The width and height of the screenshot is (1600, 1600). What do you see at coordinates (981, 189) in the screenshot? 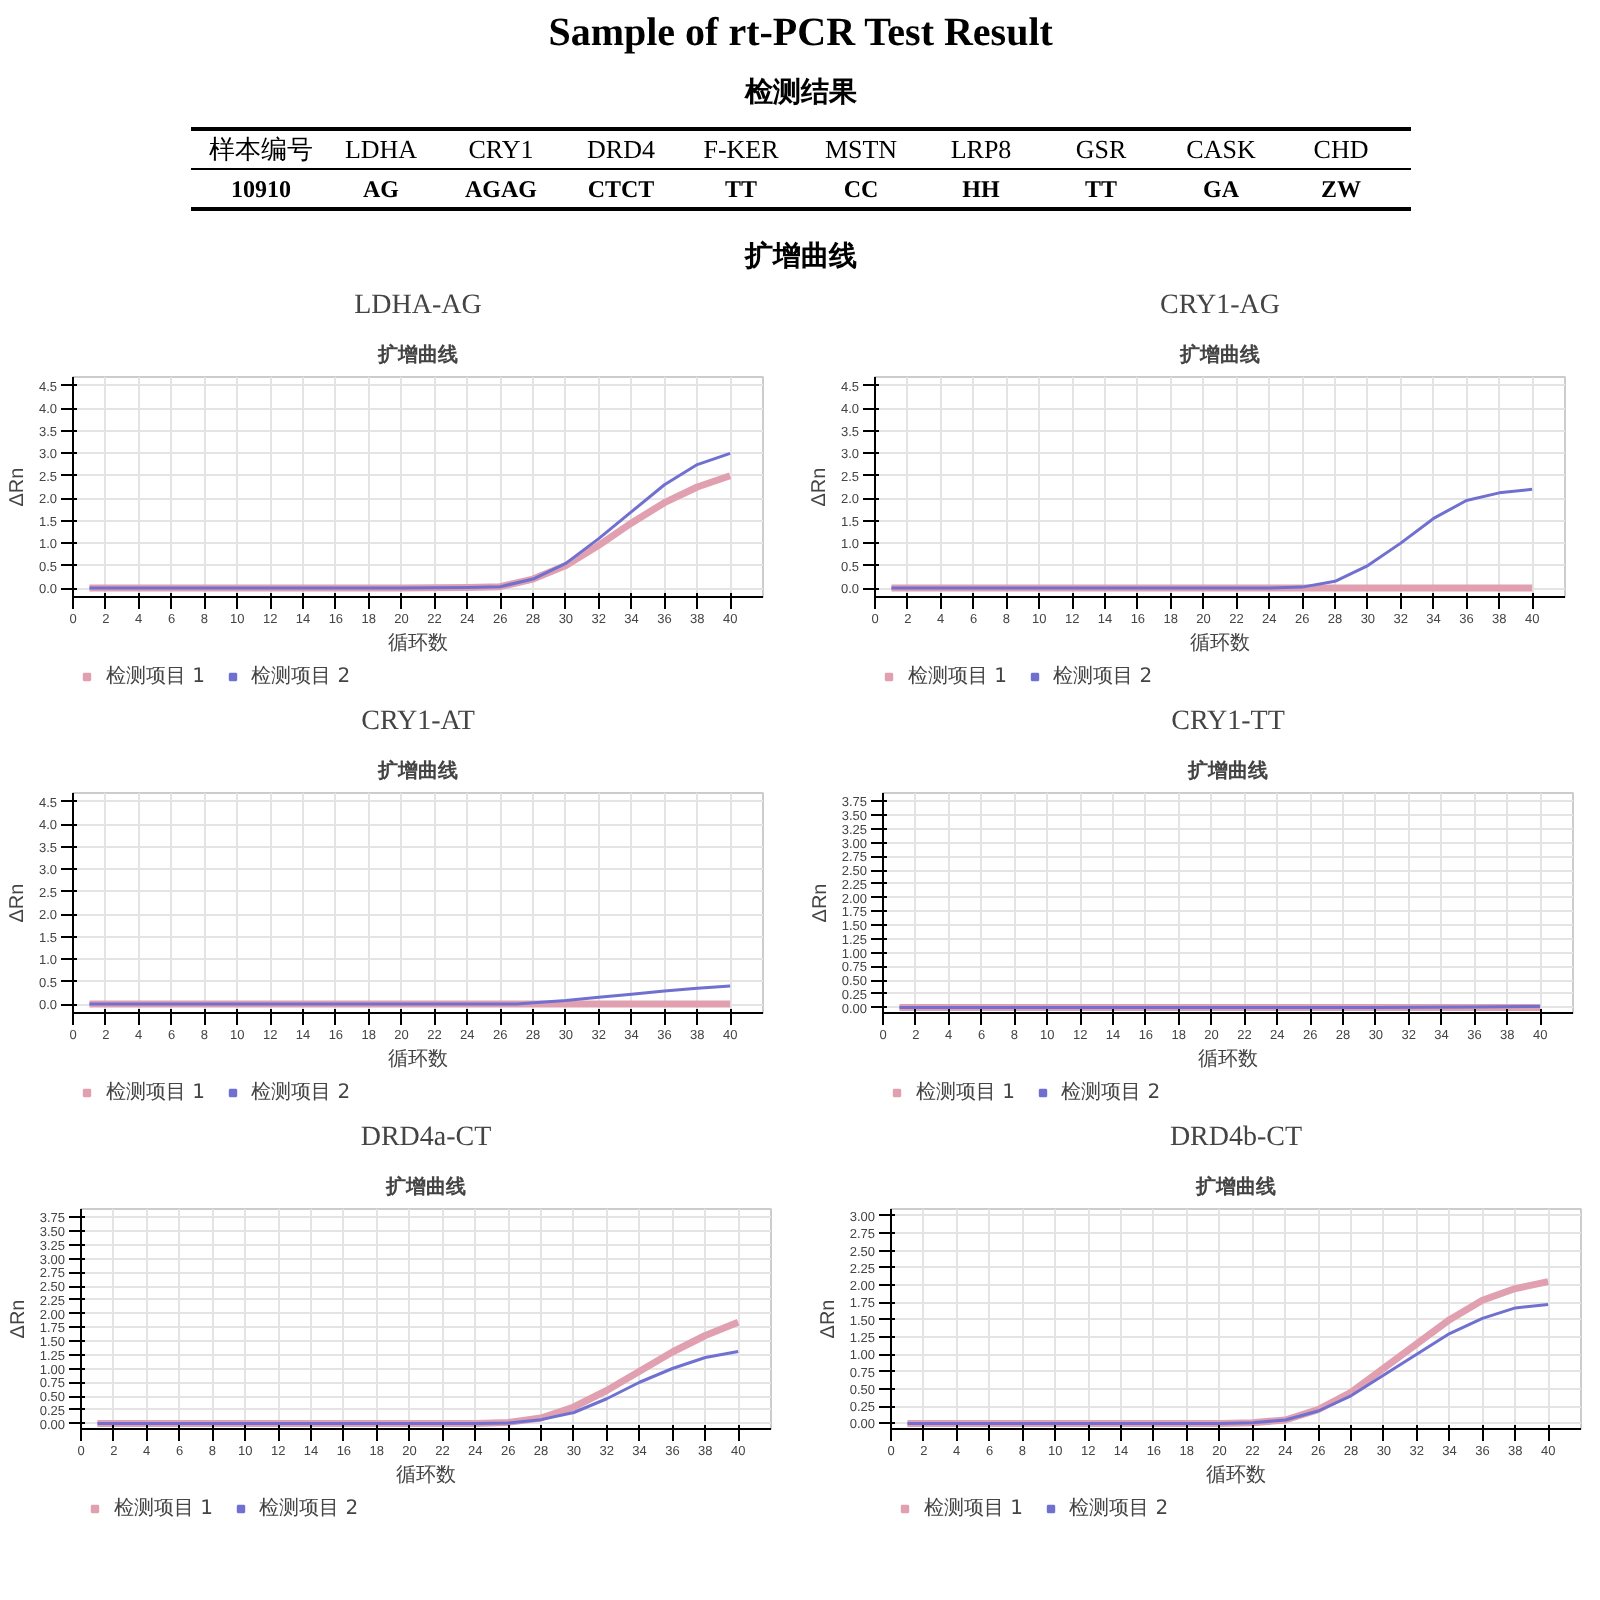
I see `text: HH` at bounding box center [981, 189].